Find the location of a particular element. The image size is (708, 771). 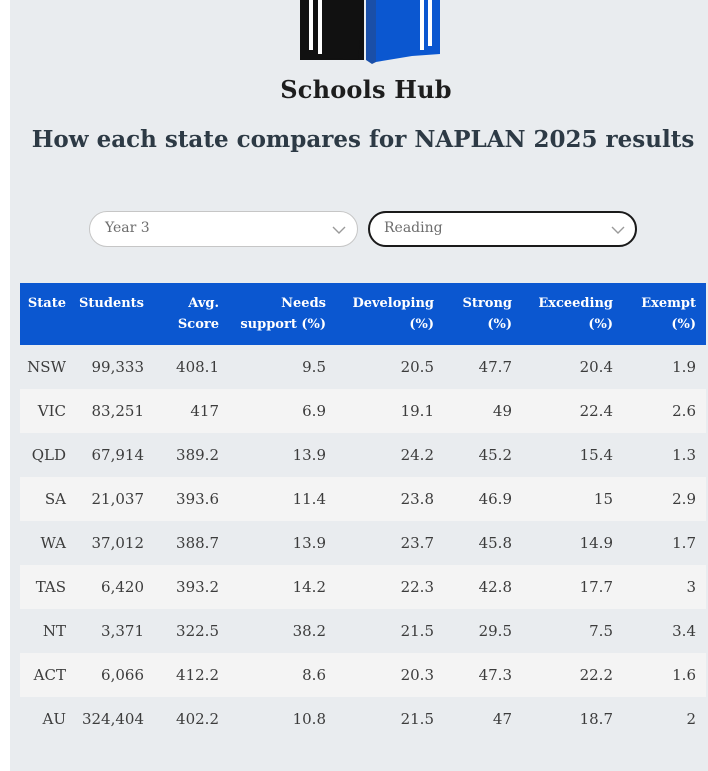

cell-state: AU is located at coordinates (54, 719).